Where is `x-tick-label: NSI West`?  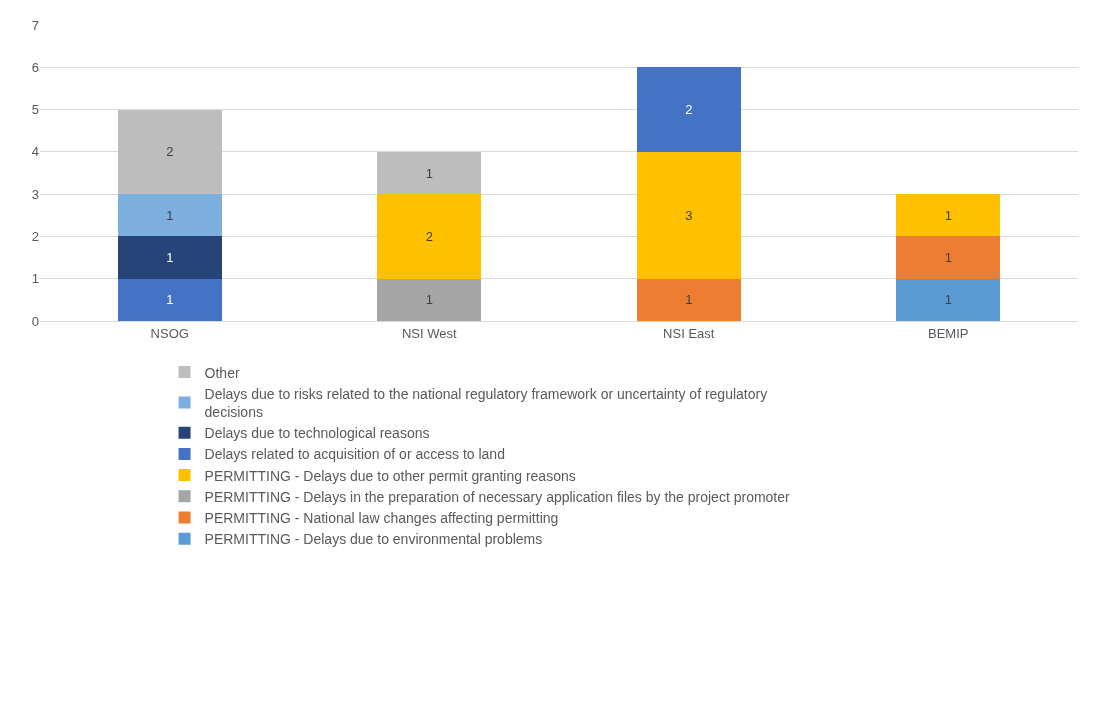
x-tick-label: NSI West is located at coordinates (429, 333).